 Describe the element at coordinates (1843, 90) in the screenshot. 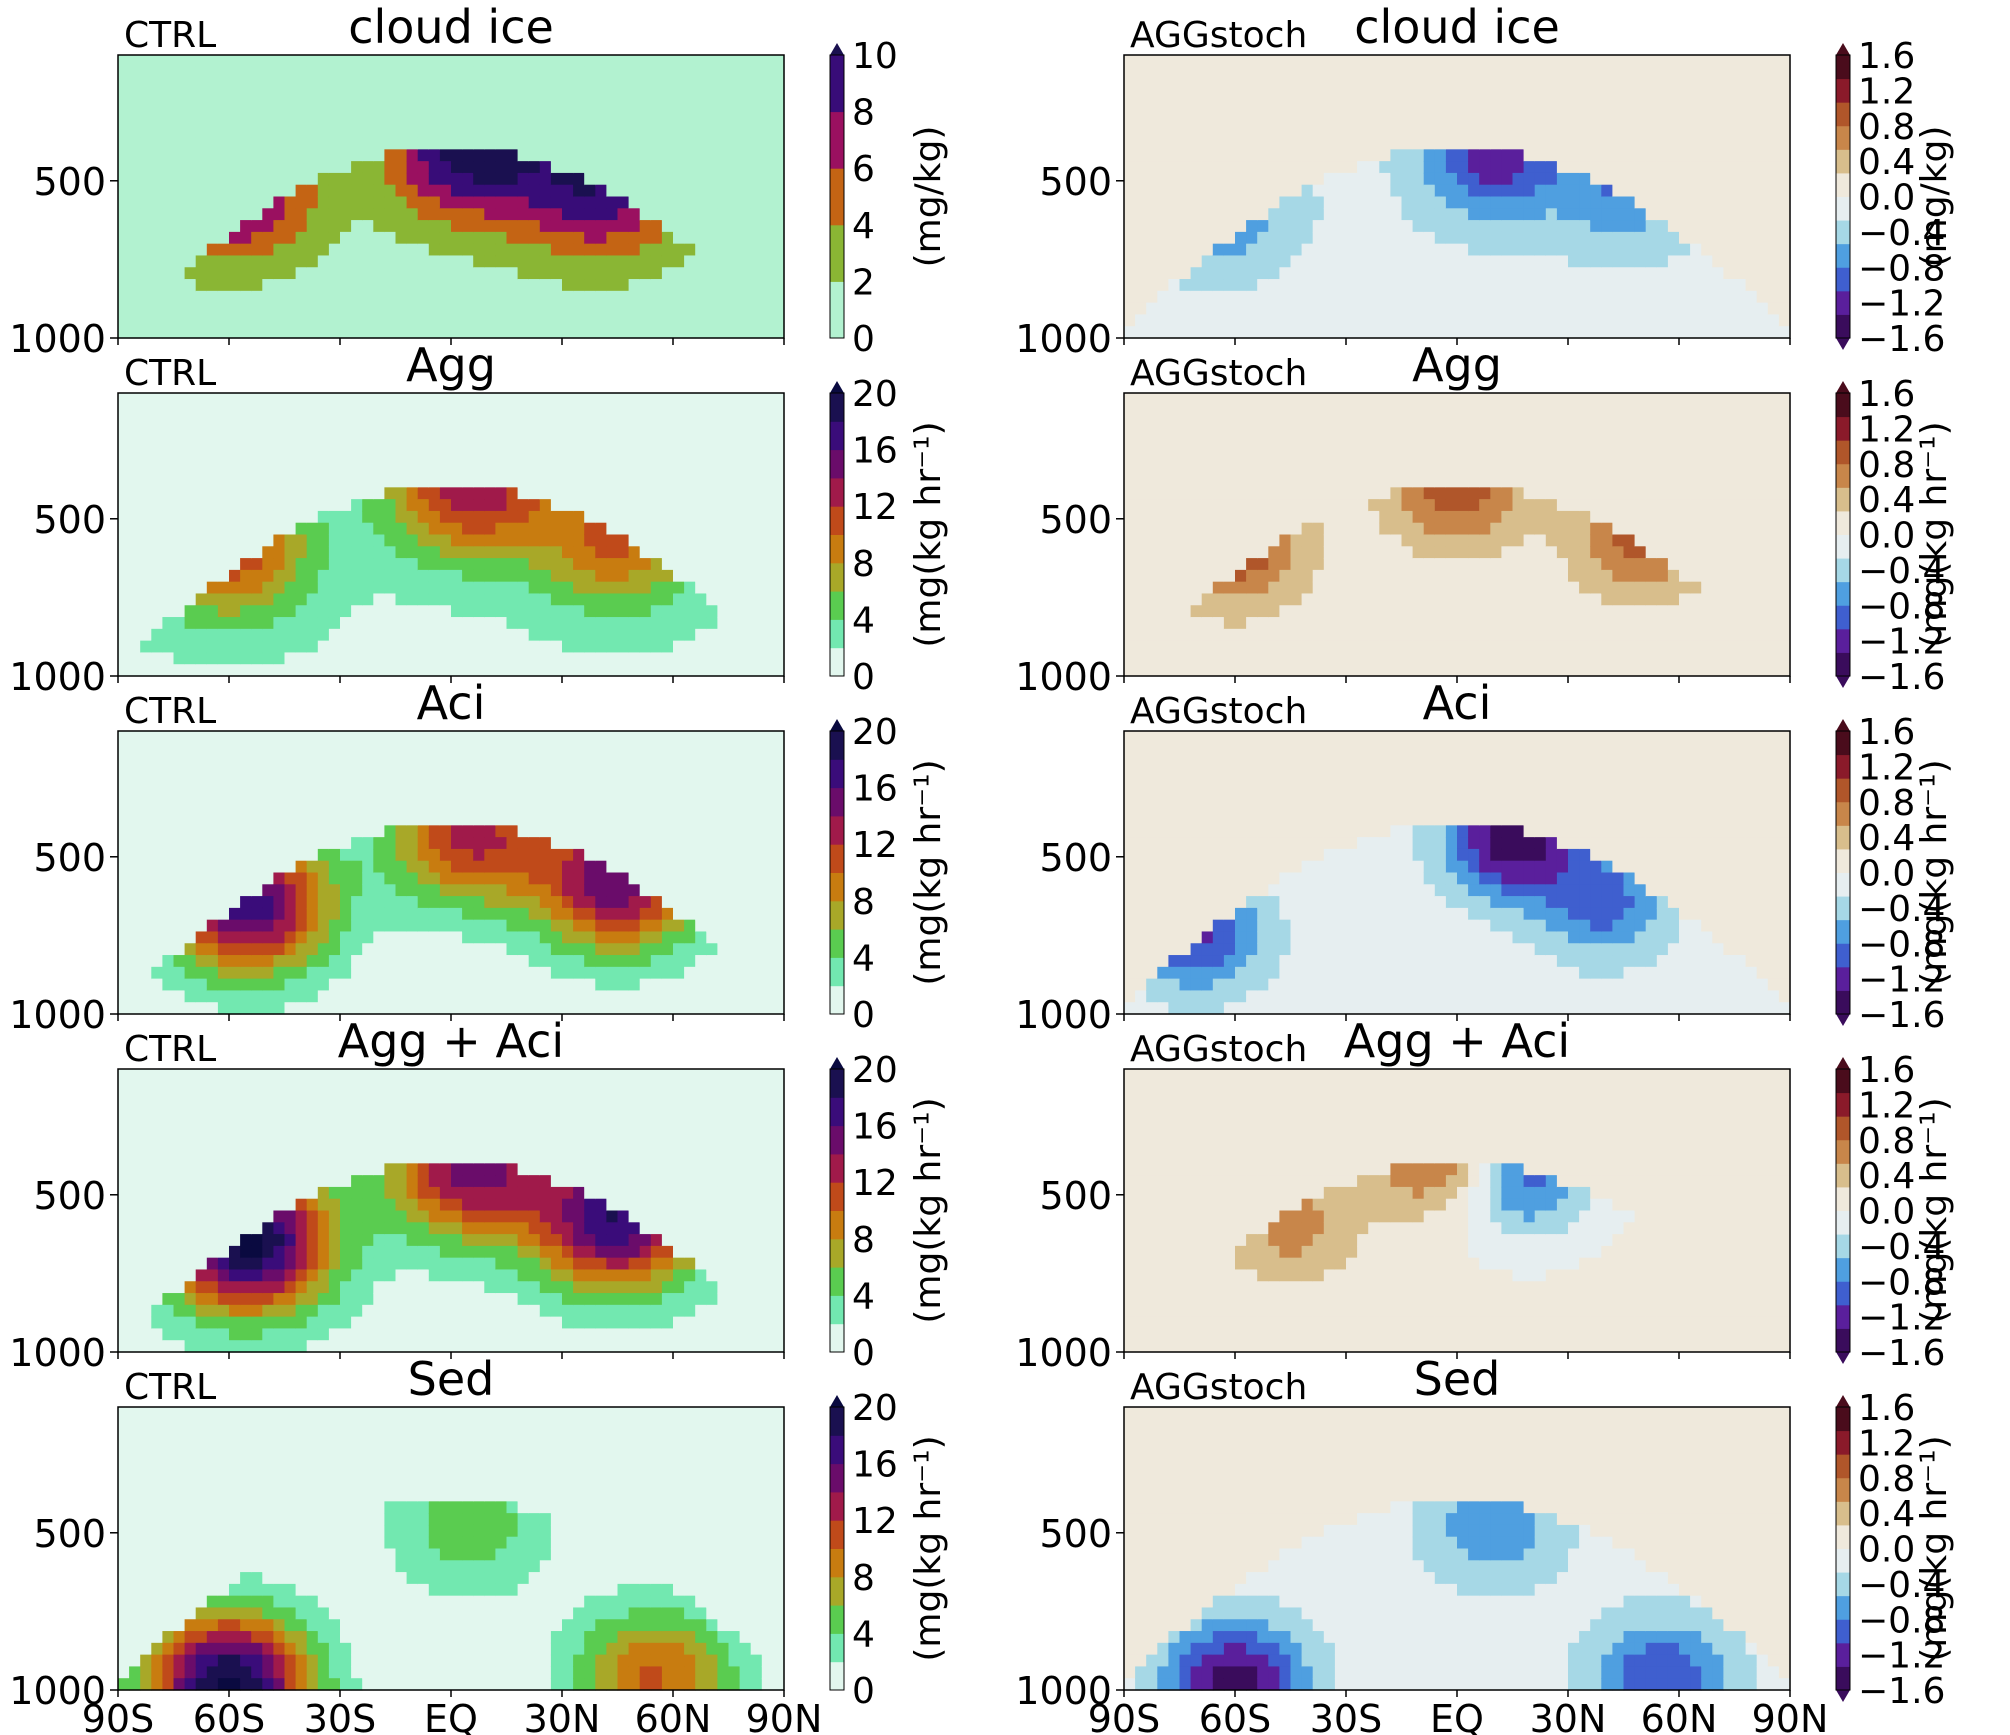

I see `colorbar-segment` at that location.